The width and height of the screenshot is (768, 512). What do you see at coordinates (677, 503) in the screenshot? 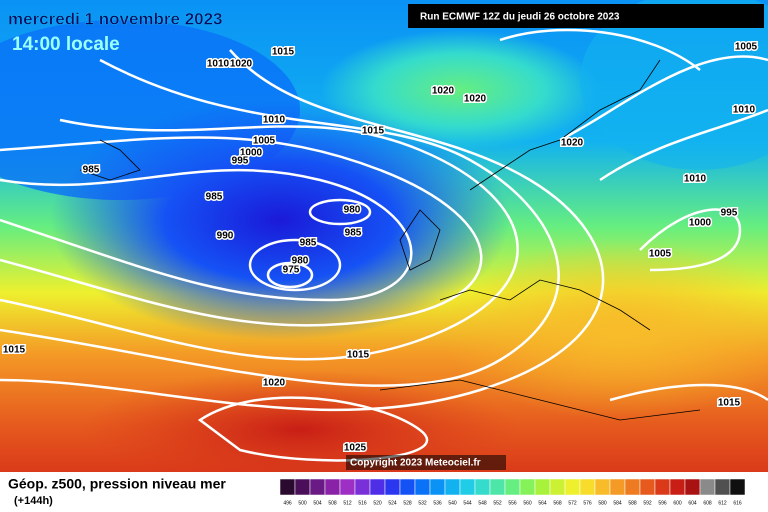
I see `color-label: 600` at bounding box center [677, 503].